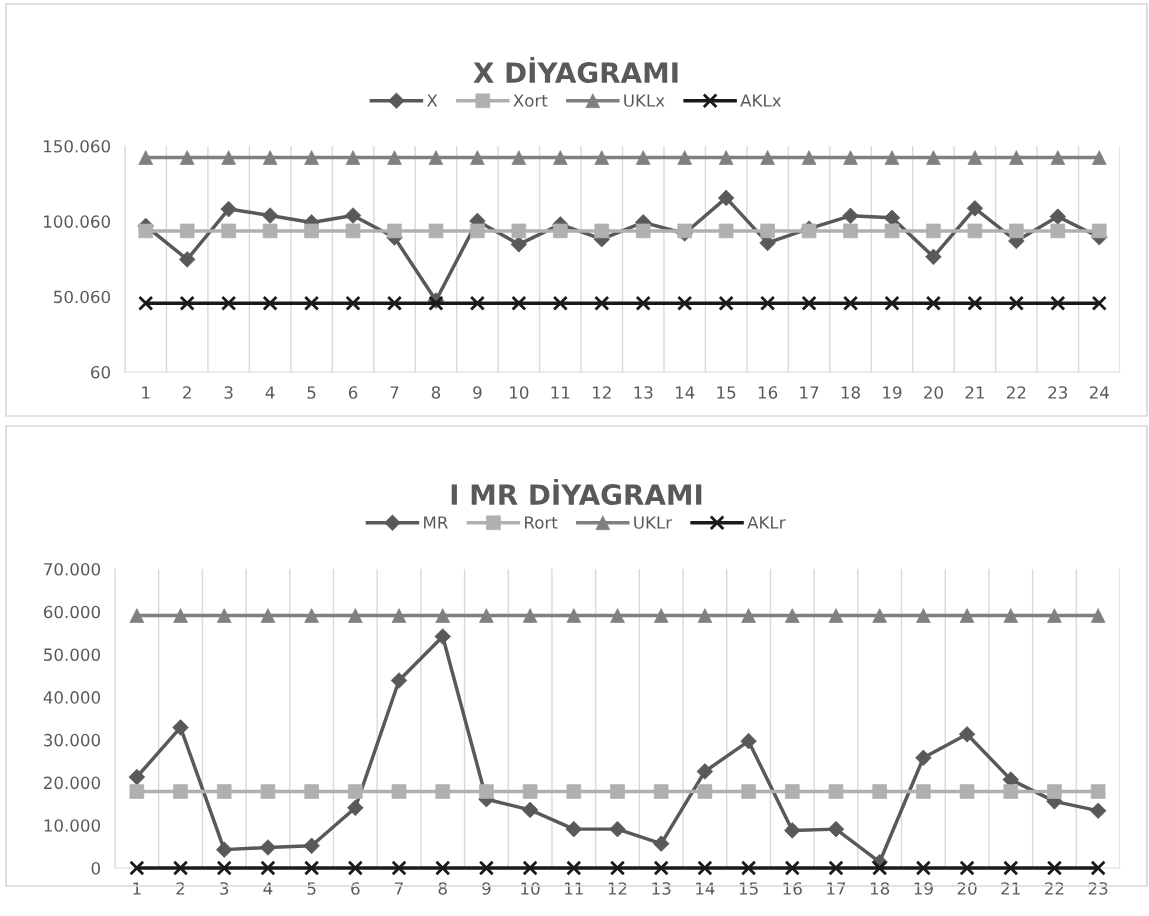  Describe the element at coordinates (311, 888) in the screenshot. I see `x-tick-label: 5` at that location.